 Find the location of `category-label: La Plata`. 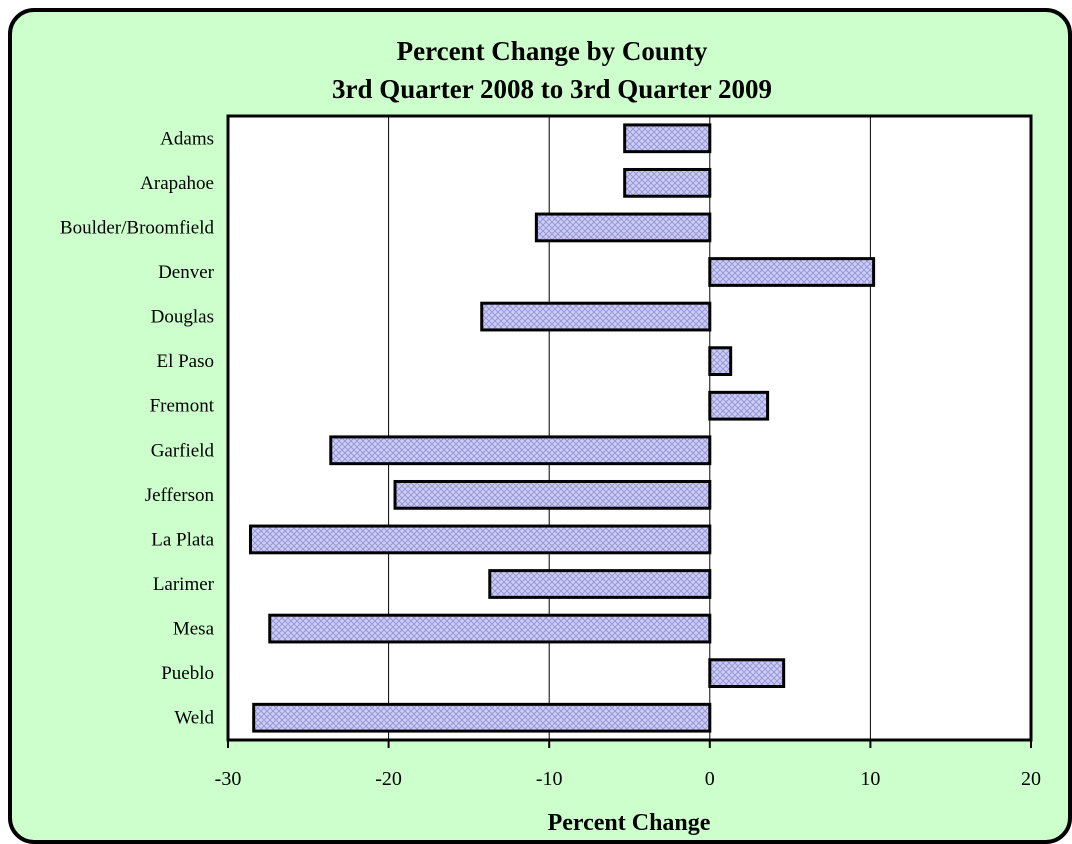

category-label: La Plata is located at coordinates (182, 539).